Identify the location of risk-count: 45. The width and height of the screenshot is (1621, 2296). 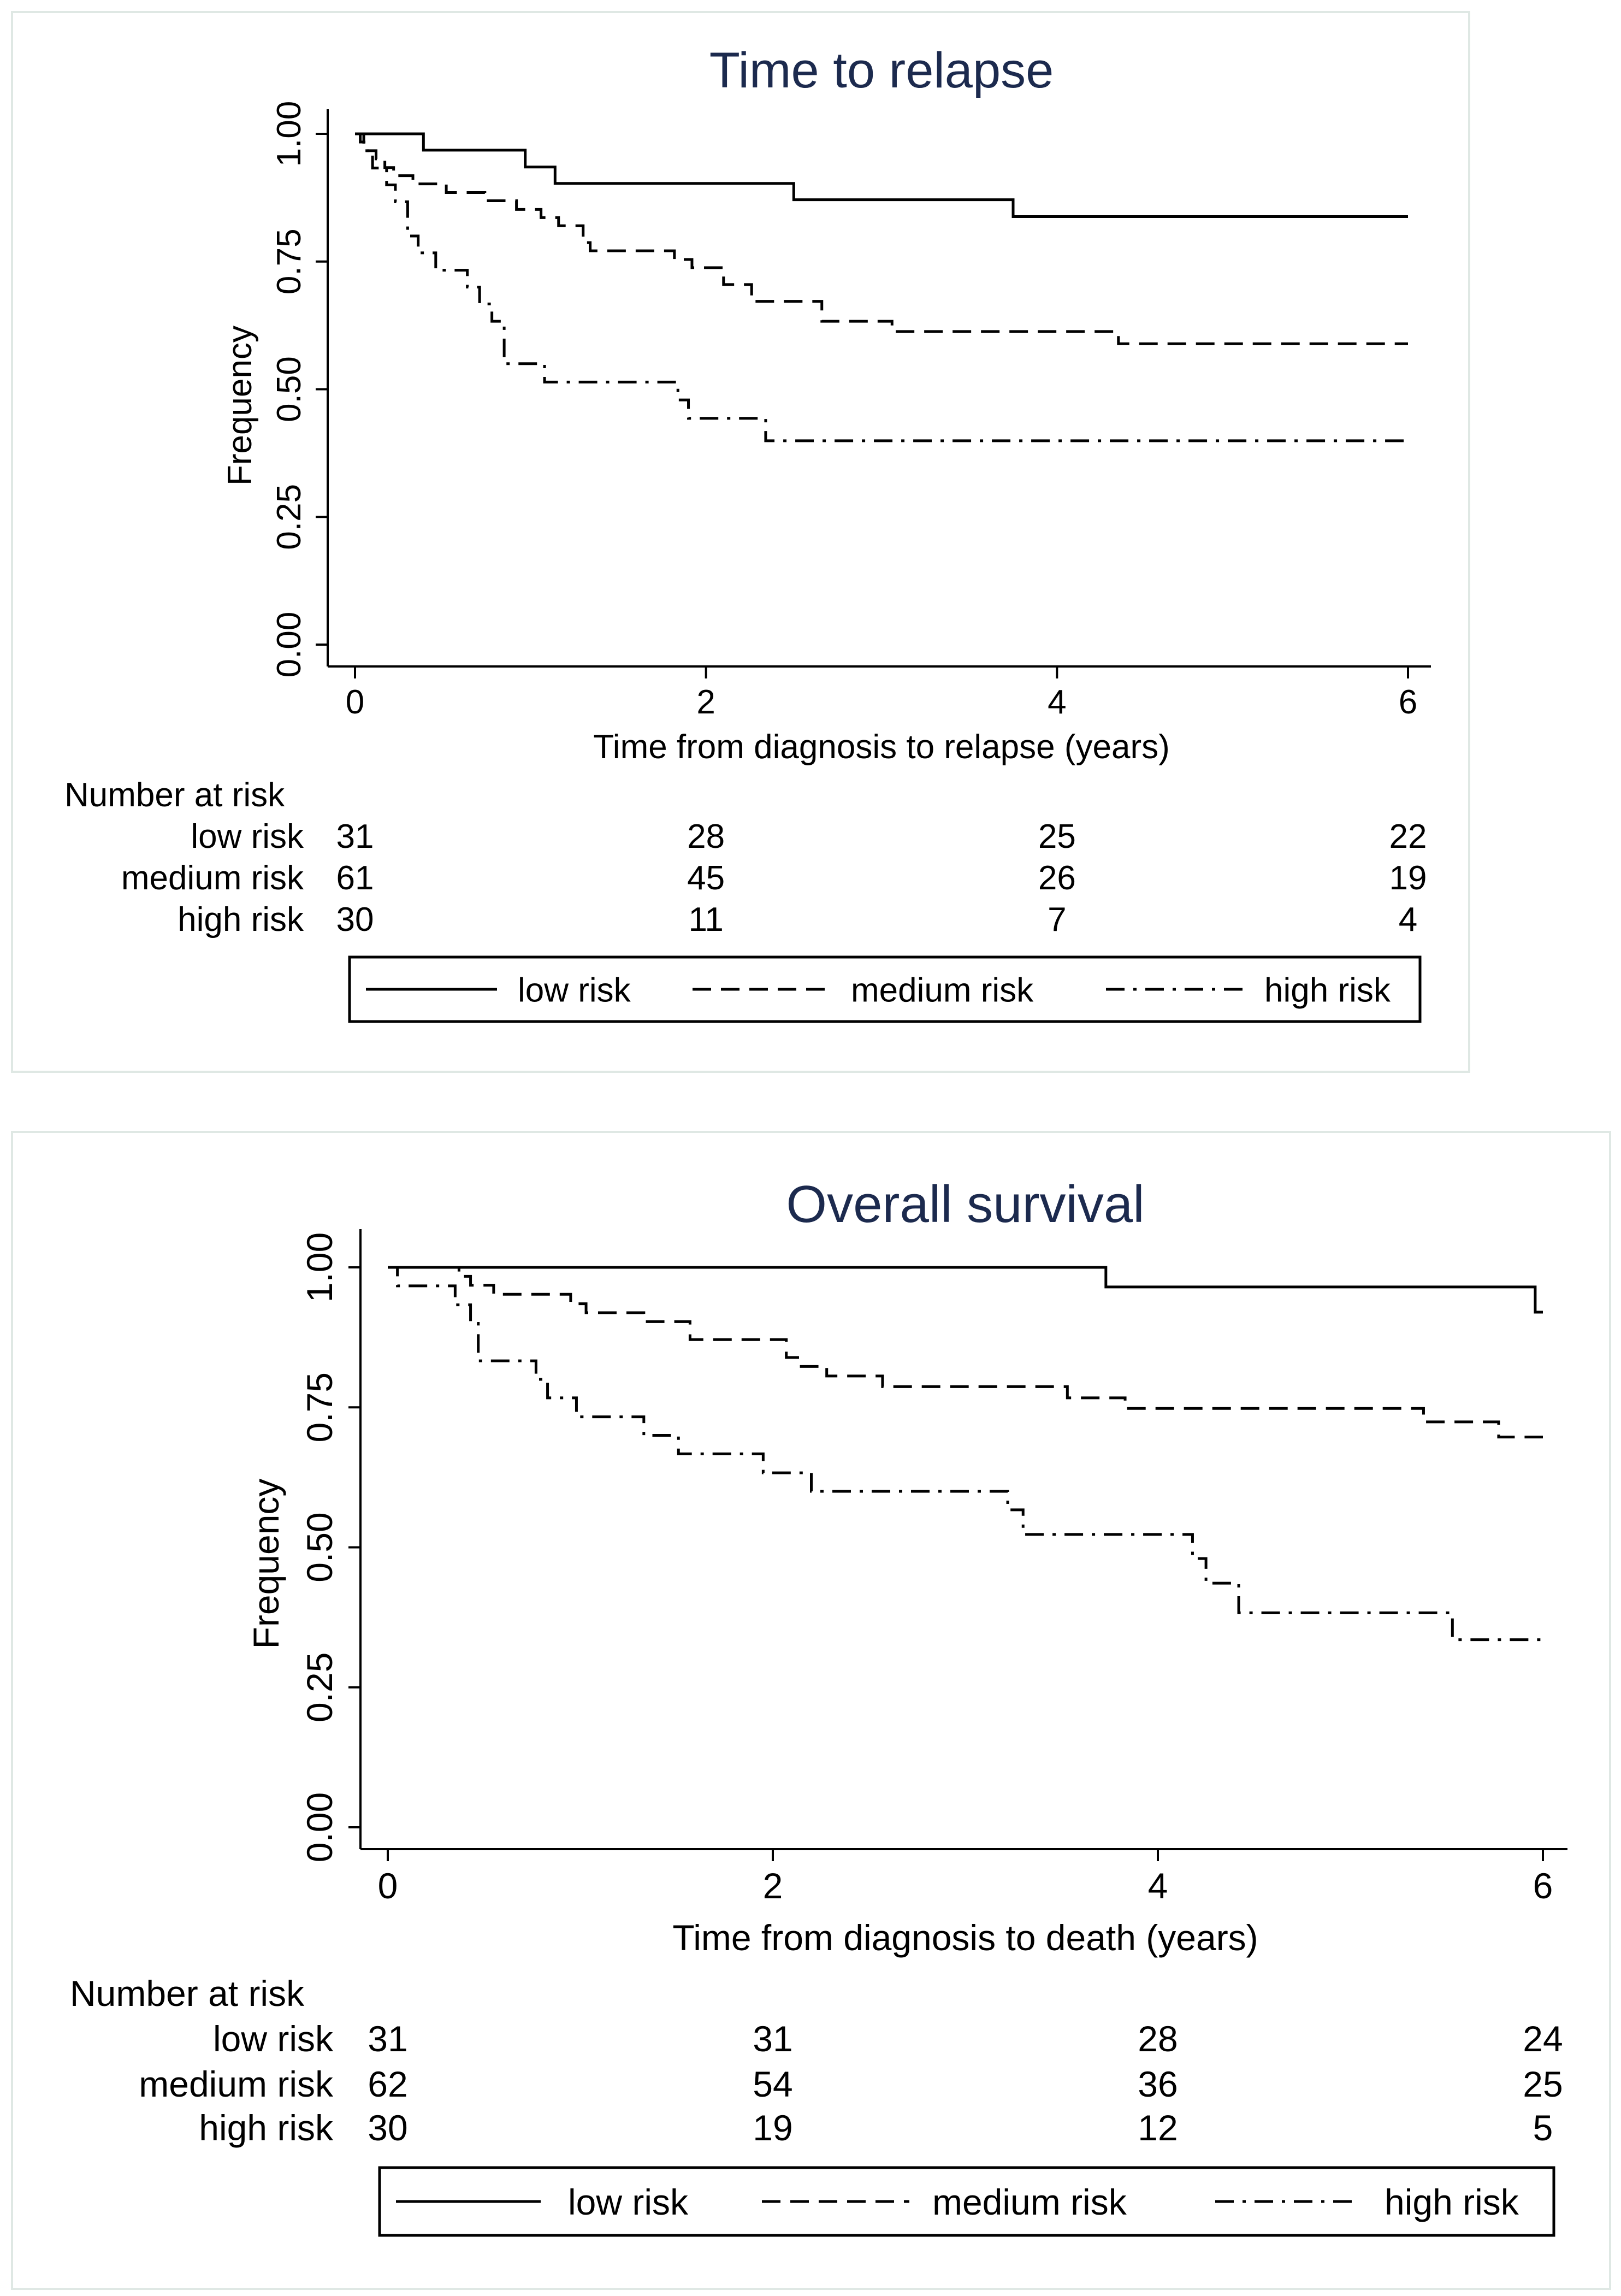
(706, 878).